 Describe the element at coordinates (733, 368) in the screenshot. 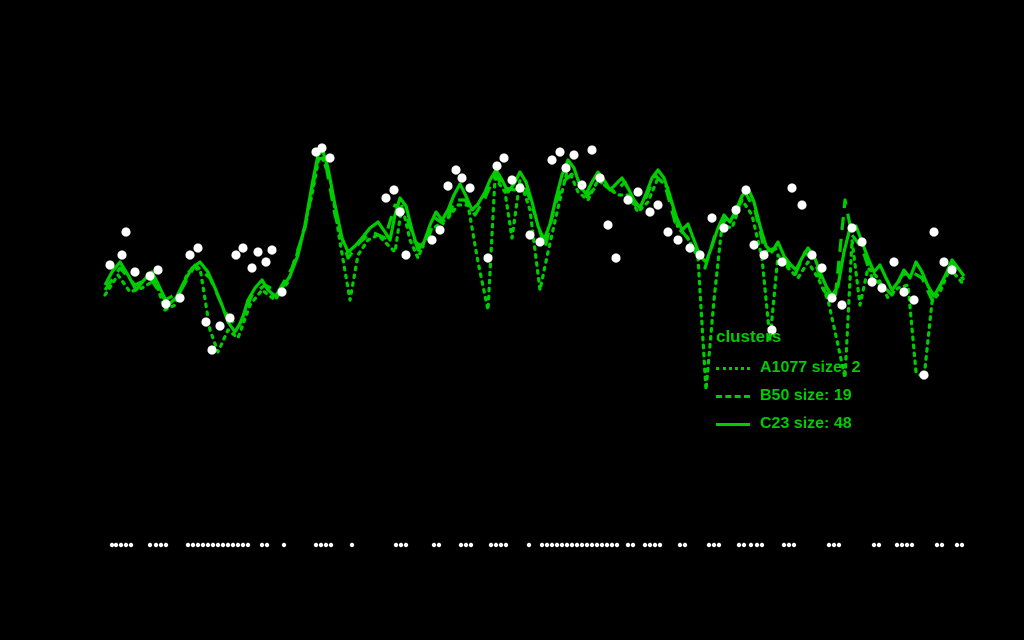

I see `dotted-line-key-icon` at that location.